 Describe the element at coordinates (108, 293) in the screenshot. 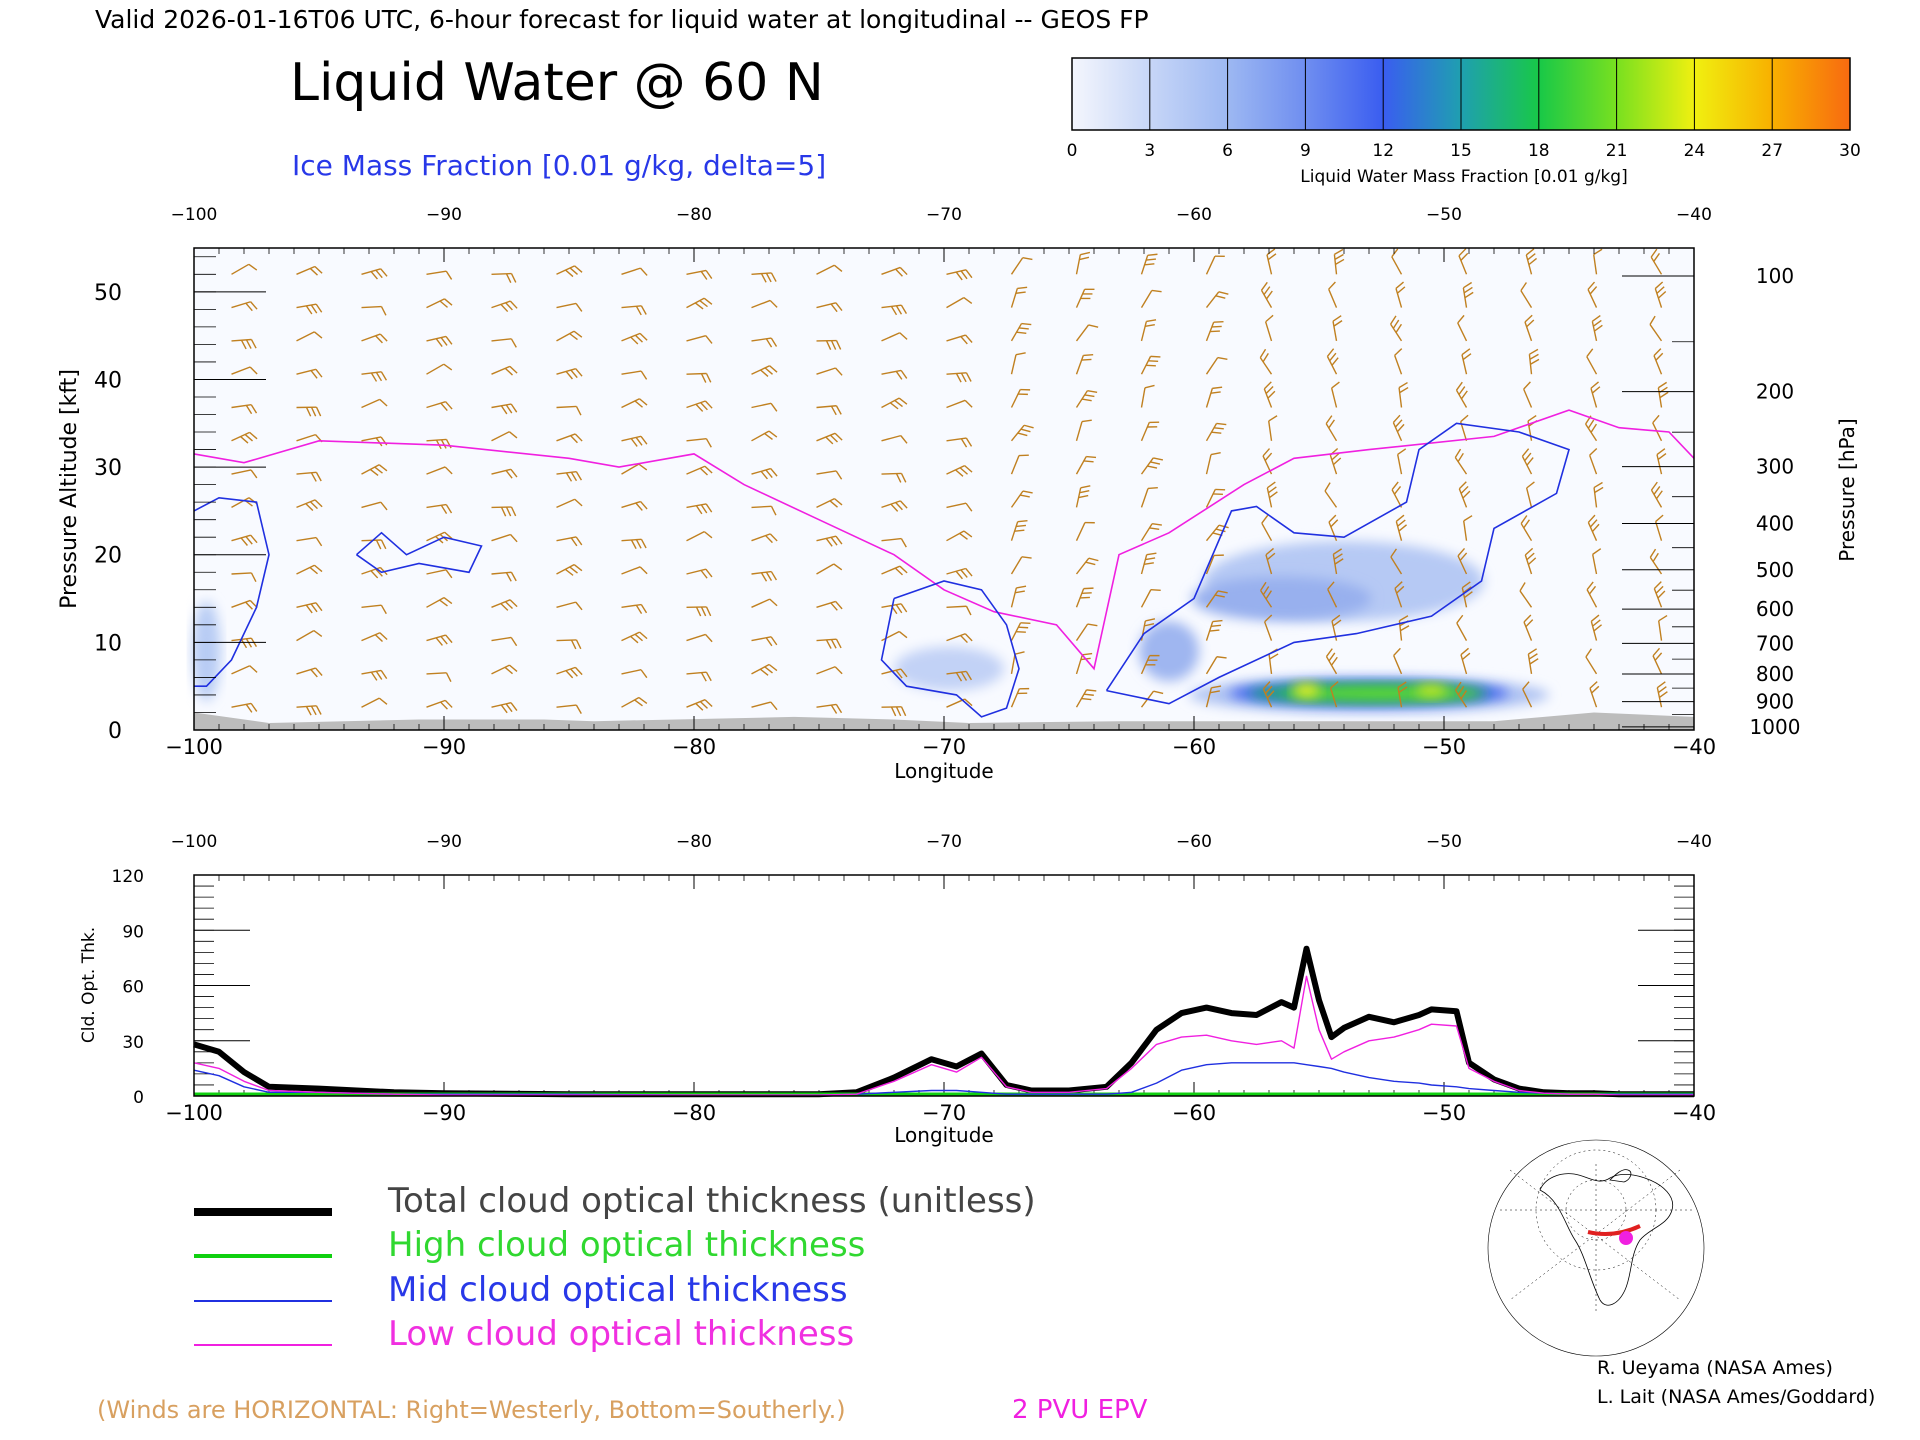

I see `y-tick-label: 50` at that location.